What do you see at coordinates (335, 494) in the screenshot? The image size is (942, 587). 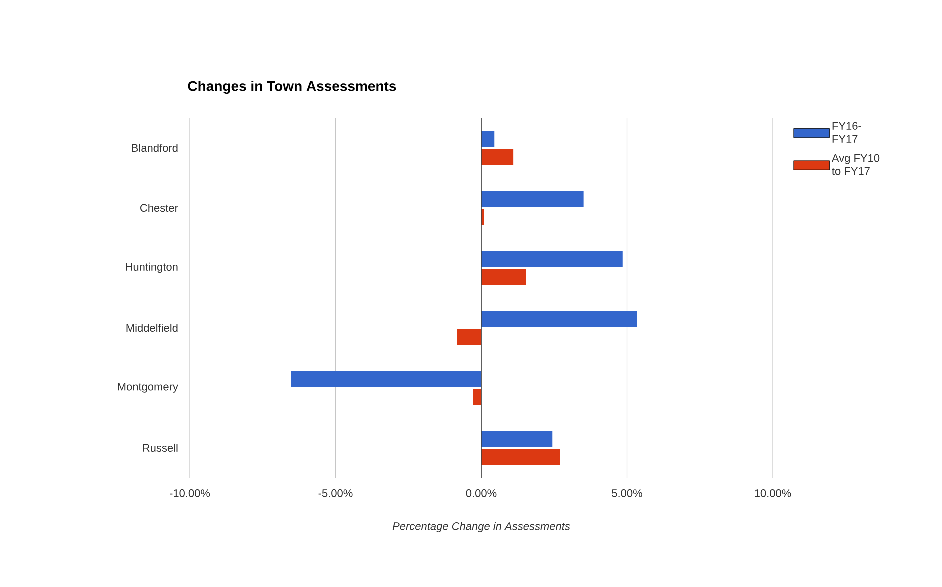 I see `x-tick-label: -5.00%` at bounding box center [335, 494].